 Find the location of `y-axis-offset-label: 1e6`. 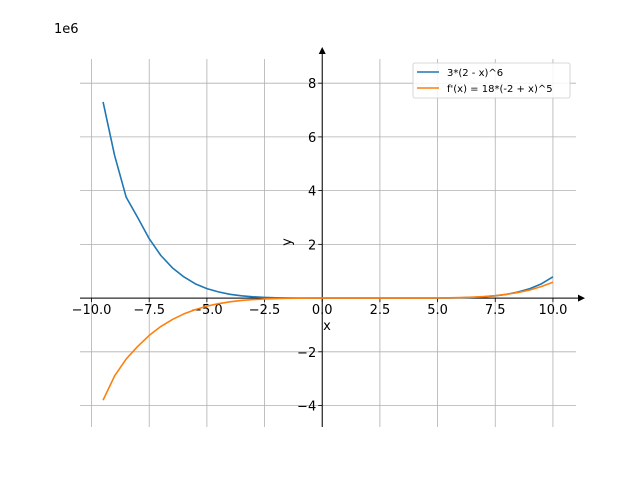

y-axis-offset-label: 1e6 is located at coordinates (66, 29).